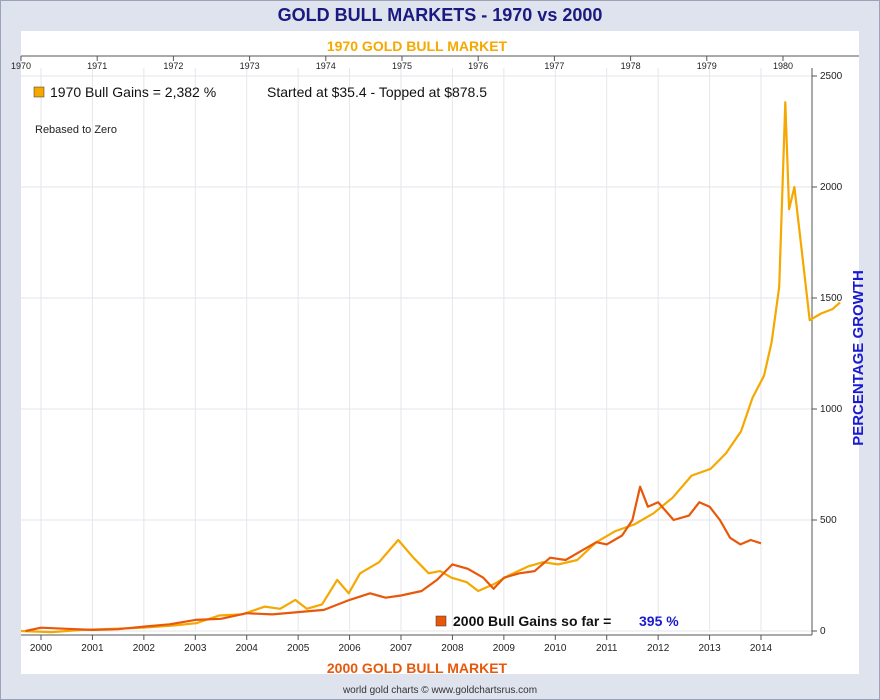 The image size is (880, 700). Describe the element at coordinates (555, 648) in the screenshot. I see `bottom-tick-label: 2010` at that location.